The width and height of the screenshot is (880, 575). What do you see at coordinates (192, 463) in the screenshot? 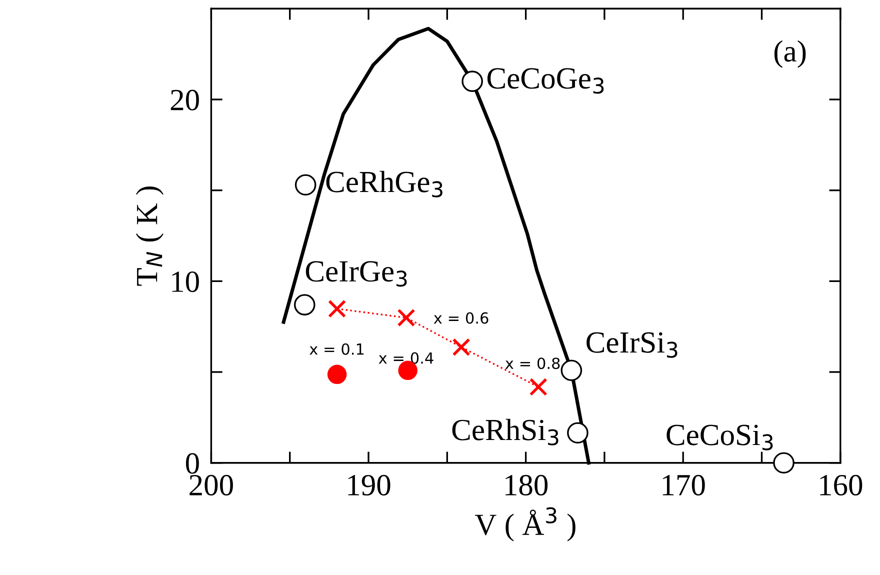
I see `y-tick-label: 0` at bounding box center [192, 463].